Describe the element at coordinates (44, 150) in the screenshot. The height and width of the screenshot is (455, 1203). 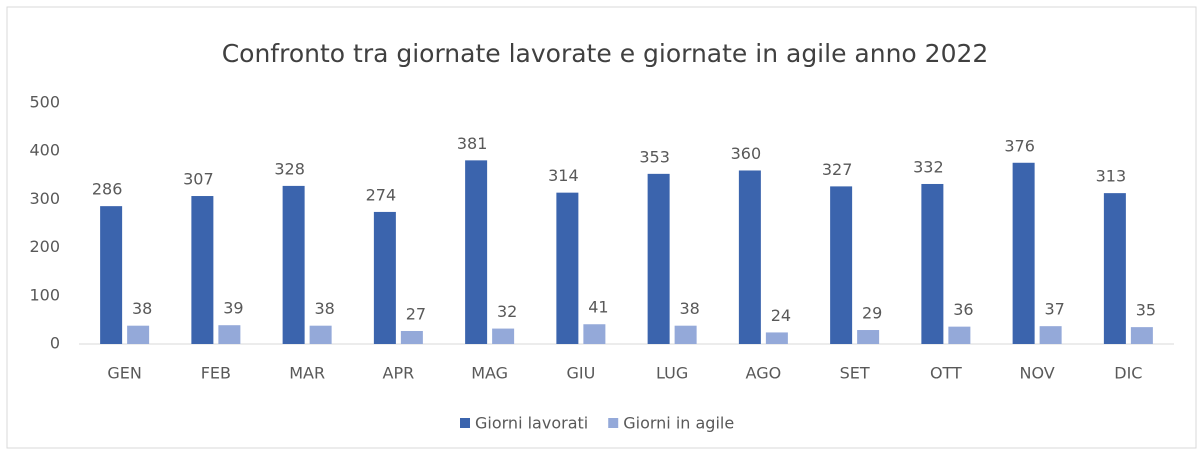
I see `y-tick-label: 400` at that location.